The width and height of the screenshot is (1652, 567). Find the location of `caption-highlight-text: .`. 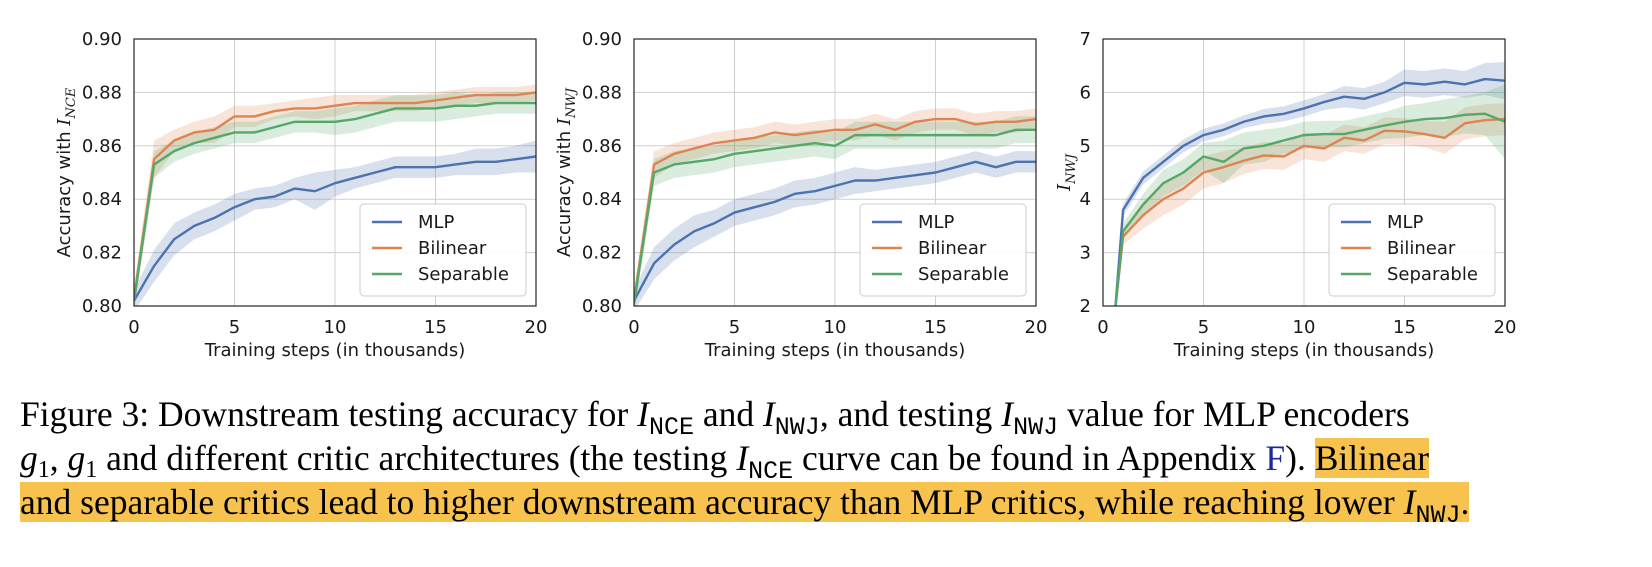

caption-highlight-text: . is located at coordinates (1465, 502).